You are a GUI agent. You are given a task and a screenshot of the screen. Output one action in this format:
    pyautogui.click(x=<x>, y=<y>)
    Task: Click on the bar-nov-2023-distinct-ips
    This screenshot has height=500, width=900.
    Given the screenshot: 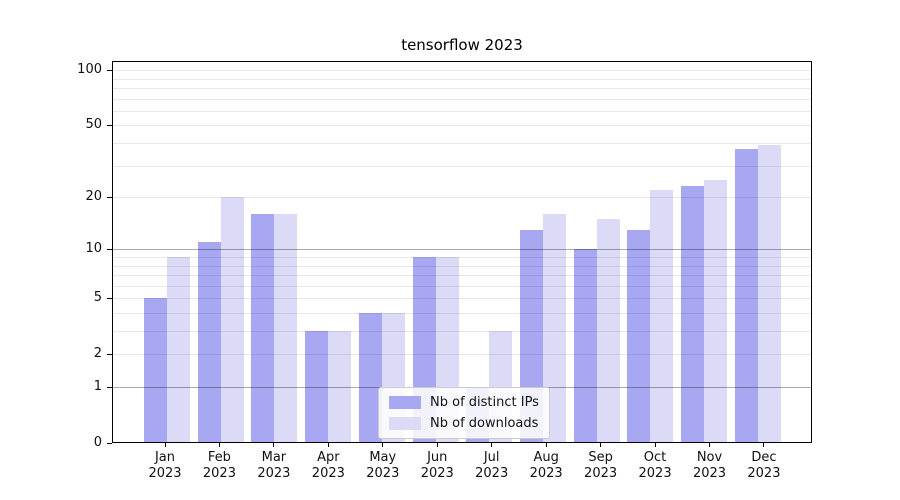 What is the action you would take?
    pyautogui.click(x=692, y=314)
    